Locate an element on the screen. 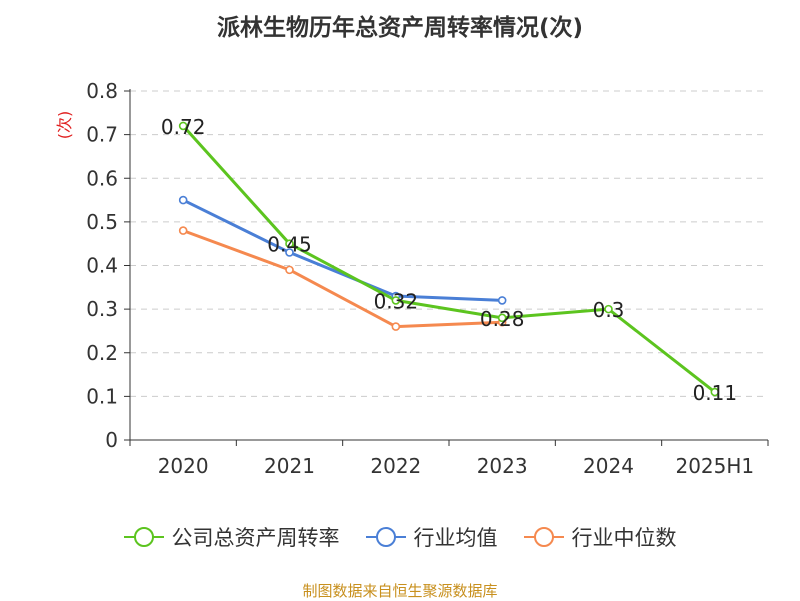 This screenshot has width=800, height=601. x-tick-label: 2021 is located at coordinates (289, 466).